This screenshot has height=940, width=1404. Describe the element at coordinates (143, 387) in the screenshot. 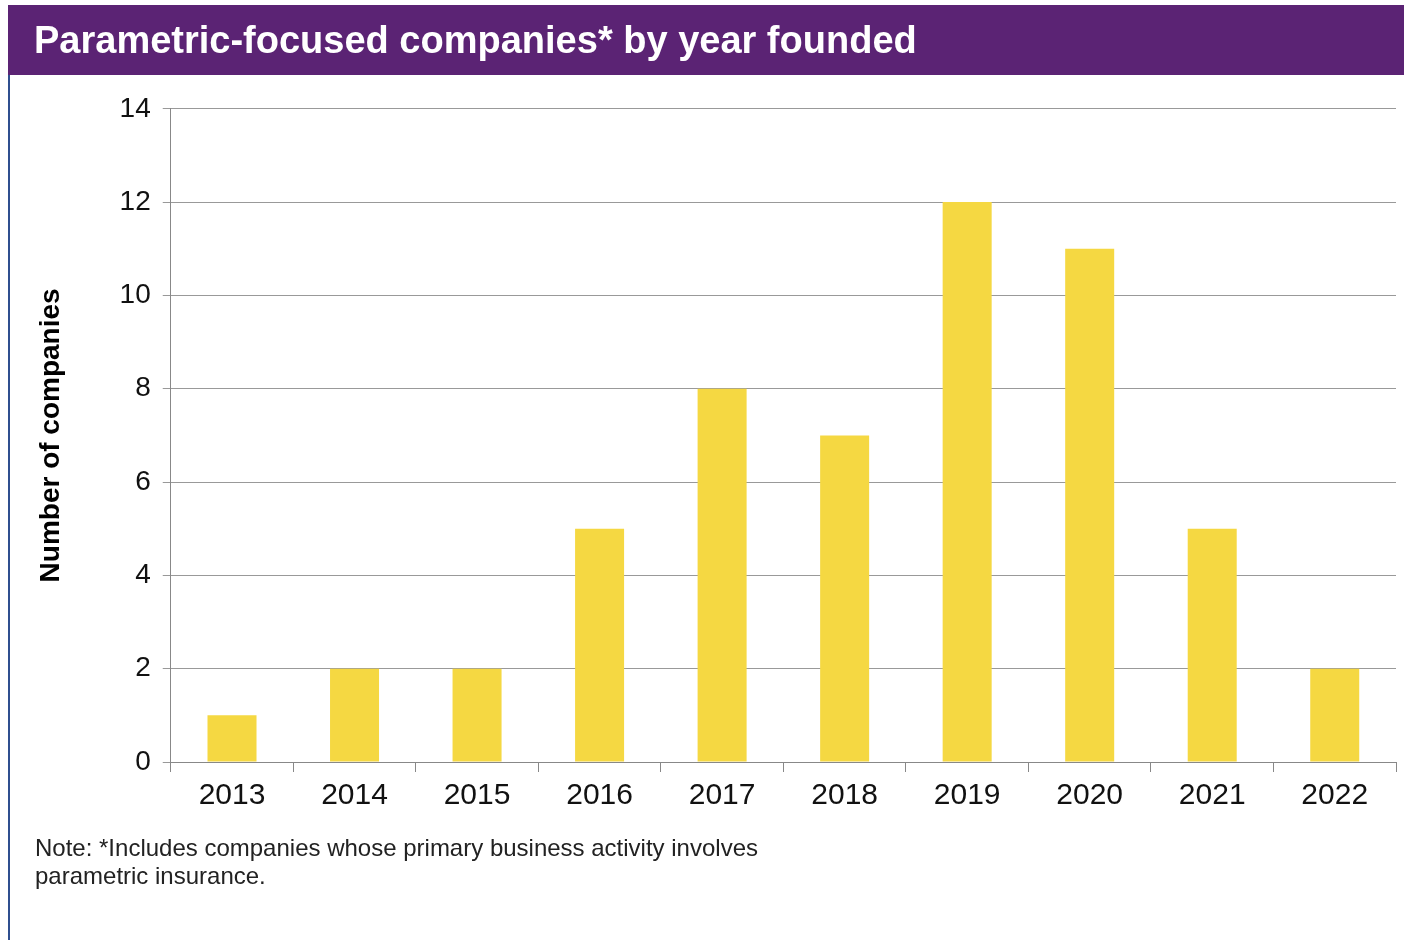

I see `y-tick-label: 8` at that location.